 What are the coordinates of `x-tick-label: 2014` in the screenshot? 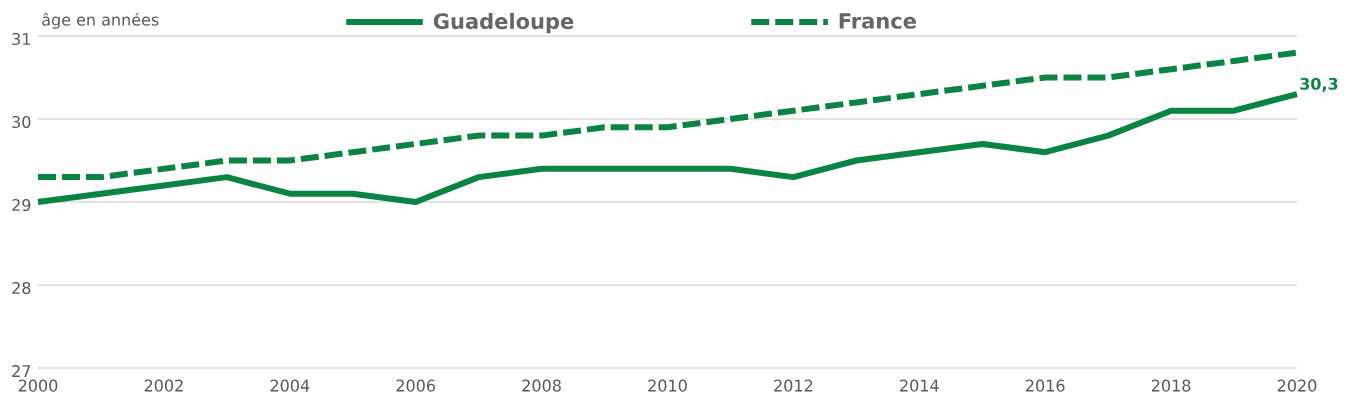 It's located at (919, 385).